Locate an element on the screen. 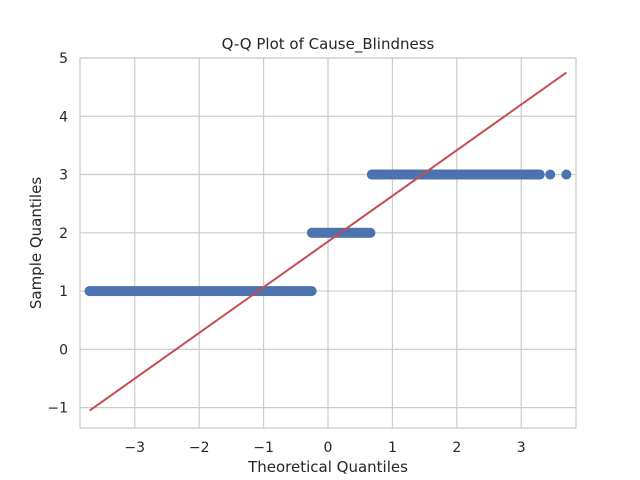 The height and width of the screenshot is (480, 640). x-tick-label: 2 is located at coordinates (456, 448).